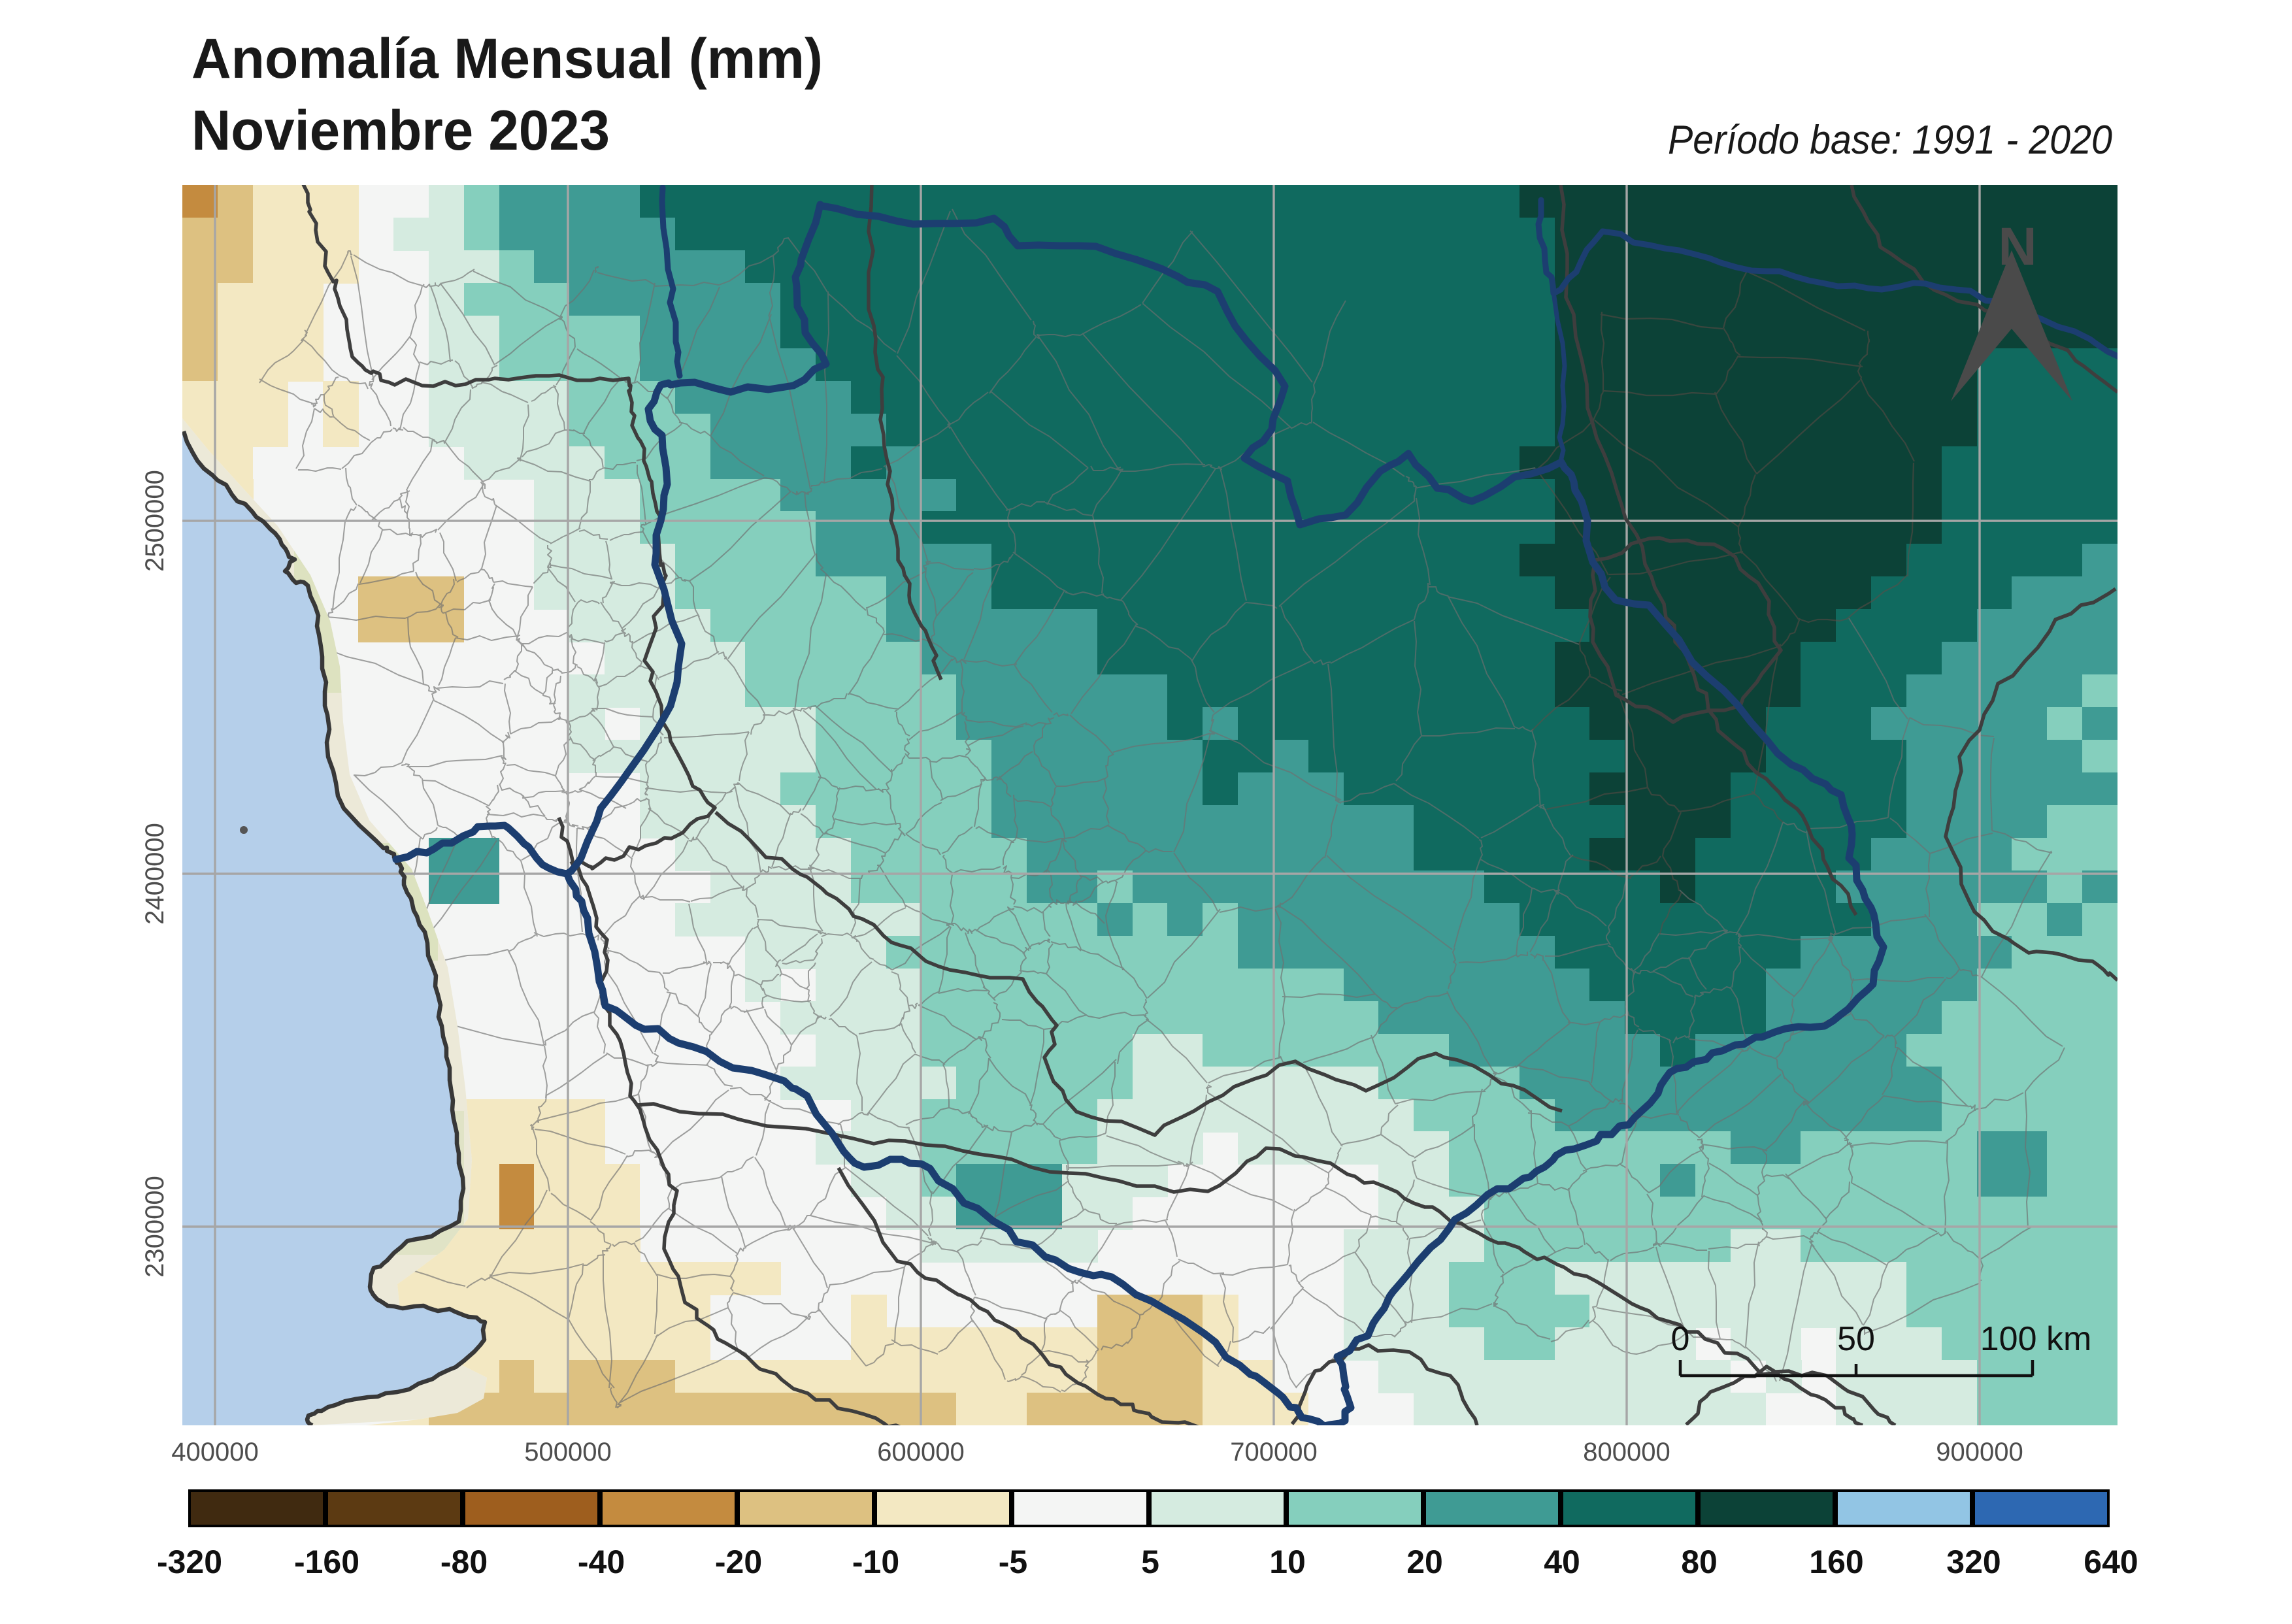 The width and height of the screenshot is (2292, 1624). What do you see at coordinates (1013, 1562) in the screenshot?
I see `svg-text: -5` at bounding box center [1013, 1562].